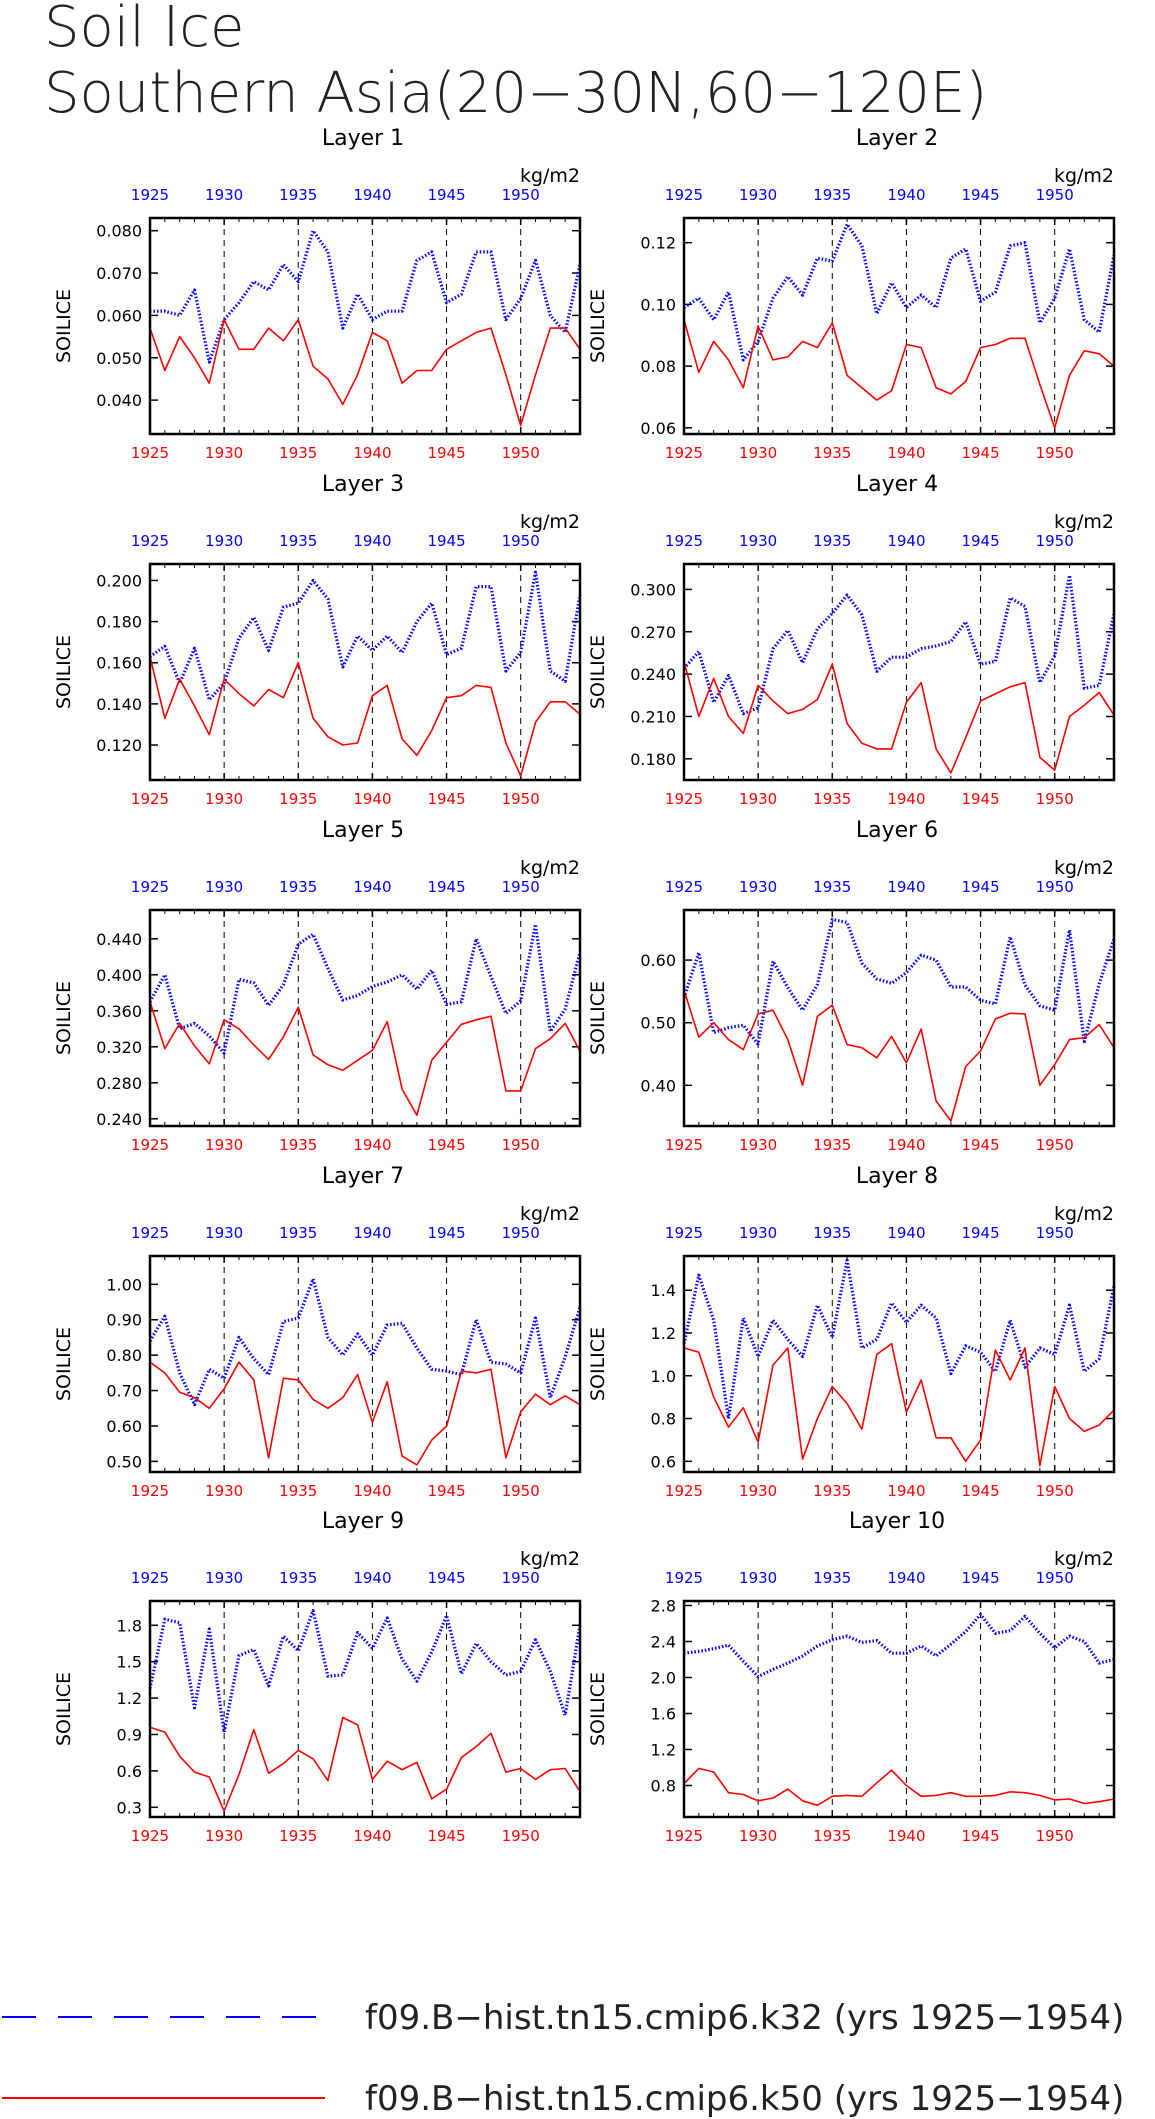 This screenshot has width=1155, height=2119. Describe the element at coordinates (124, 1461) in the screenshot. I see `y-tick-label: 0.50` at that location.